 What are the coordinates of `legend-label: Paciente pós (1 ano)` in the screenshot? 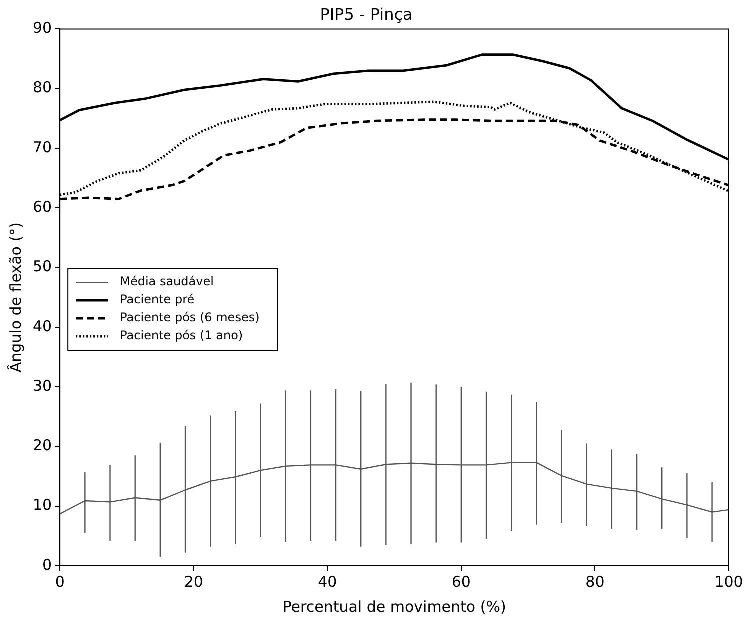 It's located at (182, 335).